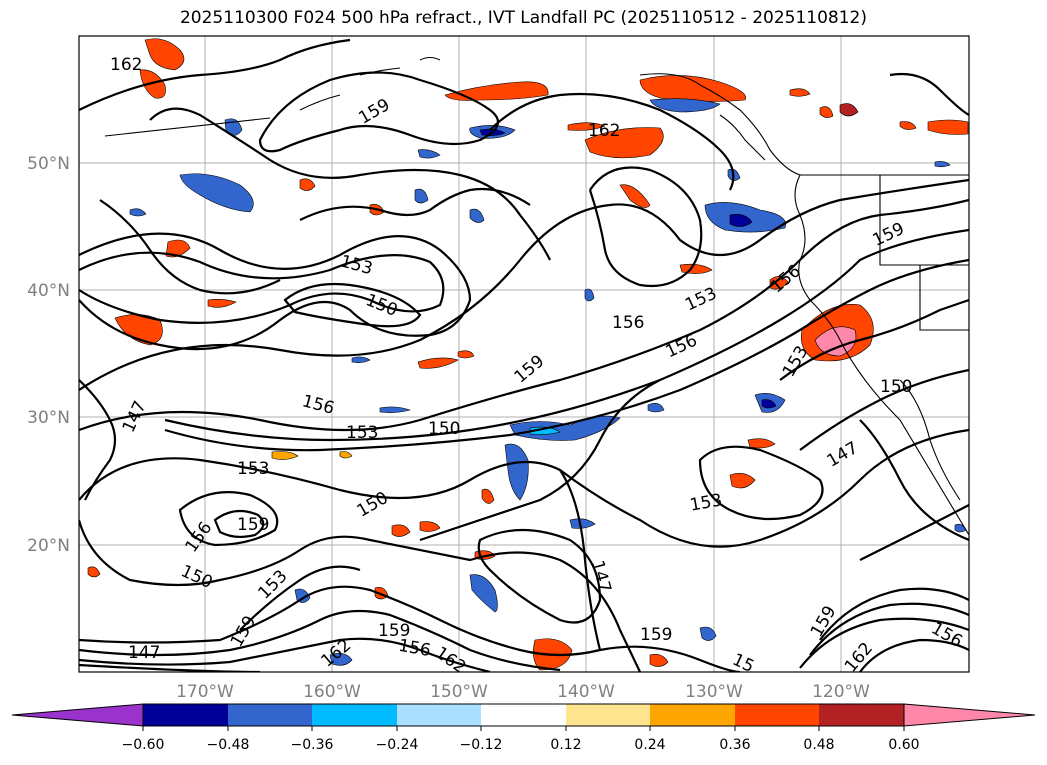 This screenshot has width=1047, height=765. What do you see at coordinates (144, 653) in the screenshot?
I see `contour-label: 147` at bounding box center [144, 653].